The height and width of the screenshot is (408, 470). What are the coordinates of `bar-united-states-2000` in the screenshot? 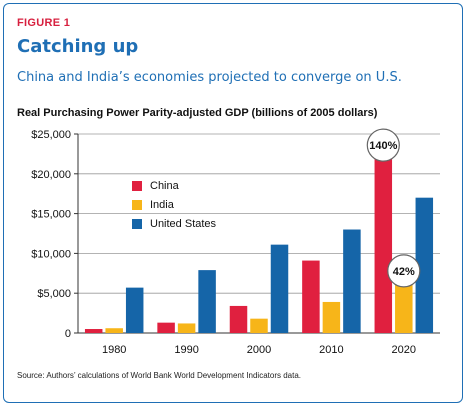 It's located at (279, 288).